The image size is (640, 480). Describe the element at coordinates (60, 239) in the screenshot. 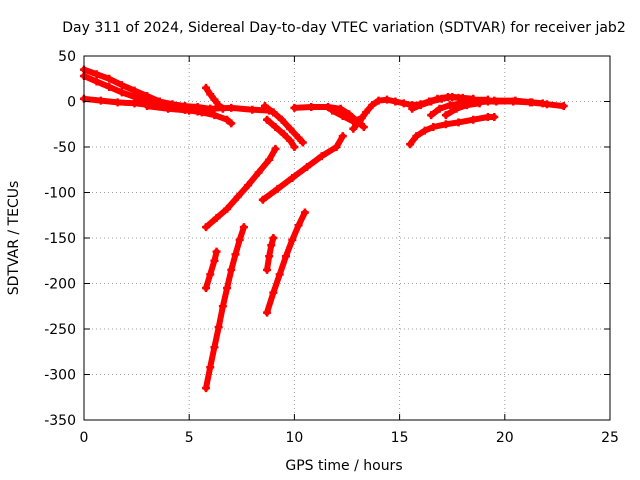

I see `y-tick-label: -150` at that location.